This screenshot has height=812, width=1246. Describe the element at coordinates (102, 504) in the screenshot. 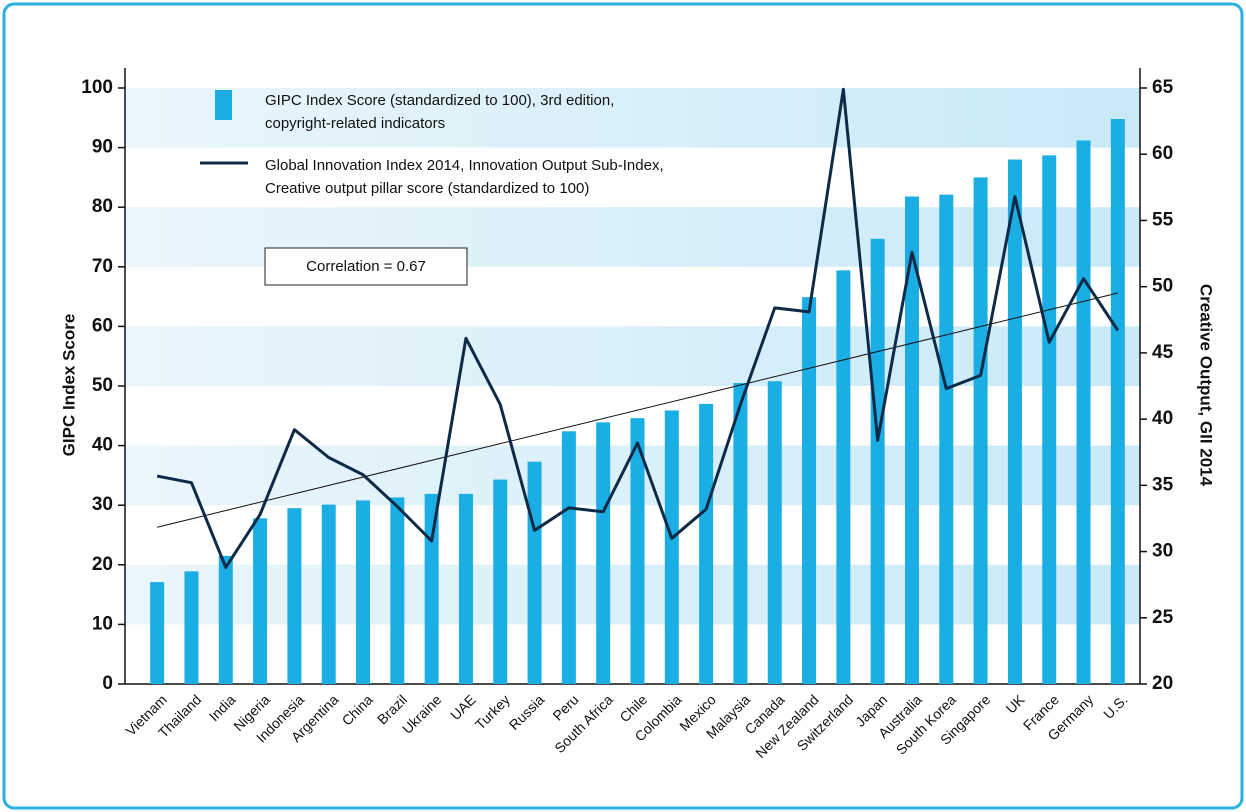

I see `y-tick-label: 30` at that location.